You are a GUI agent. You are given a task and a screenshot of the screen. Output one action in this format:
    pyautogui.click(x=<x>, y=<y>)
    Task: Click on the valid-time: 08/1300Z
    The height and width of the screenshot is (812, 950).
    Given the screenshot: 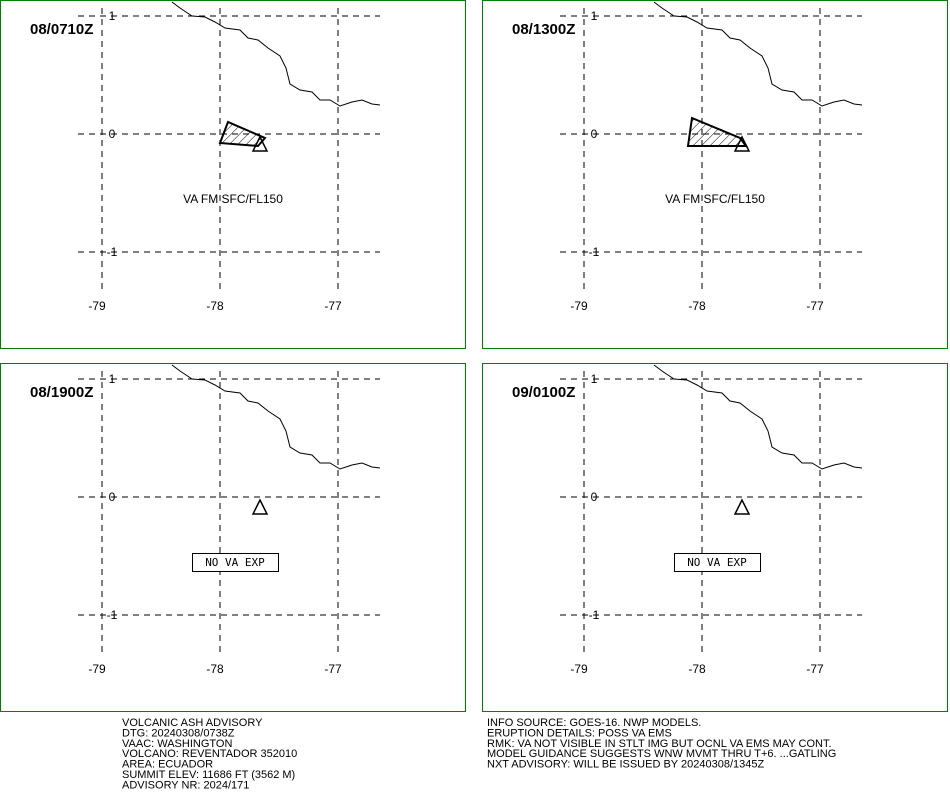 What is the action you would take?
    pyautogui.click(x=543, y=29)
    